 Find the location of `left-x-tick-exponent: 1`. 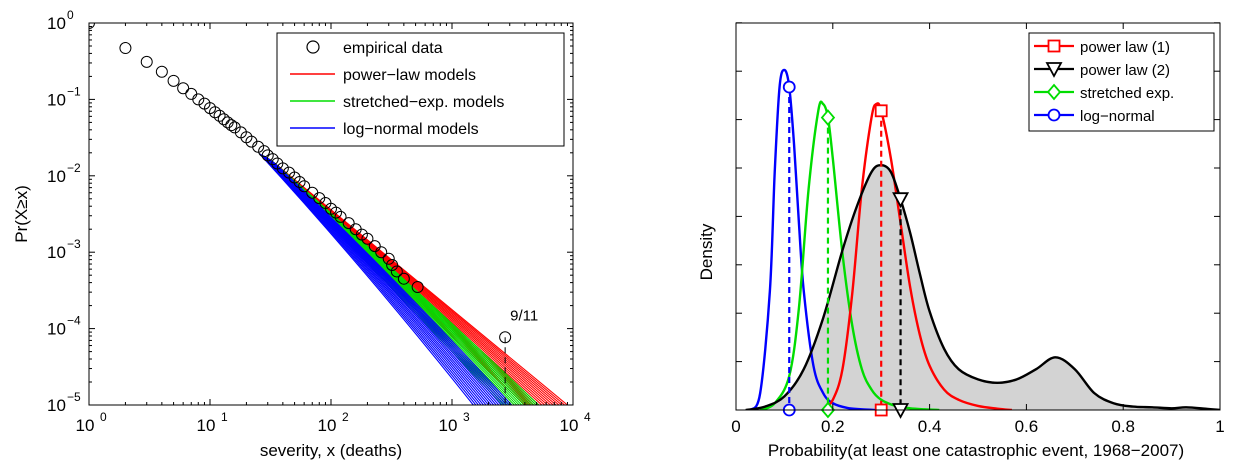

left-x-tick-exponent: 1 is located at coordinates (224, 417).